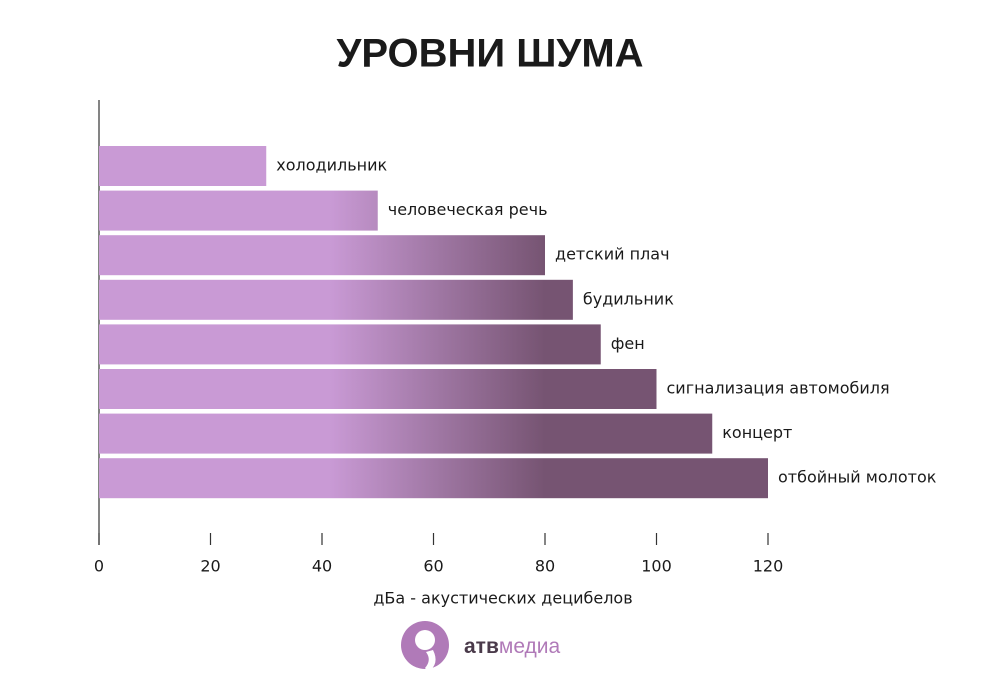 The image size is (988, 688). Describe the element at coordinates (433, 566) in the screenshot. I see `x-tick-label: 60` at that location.